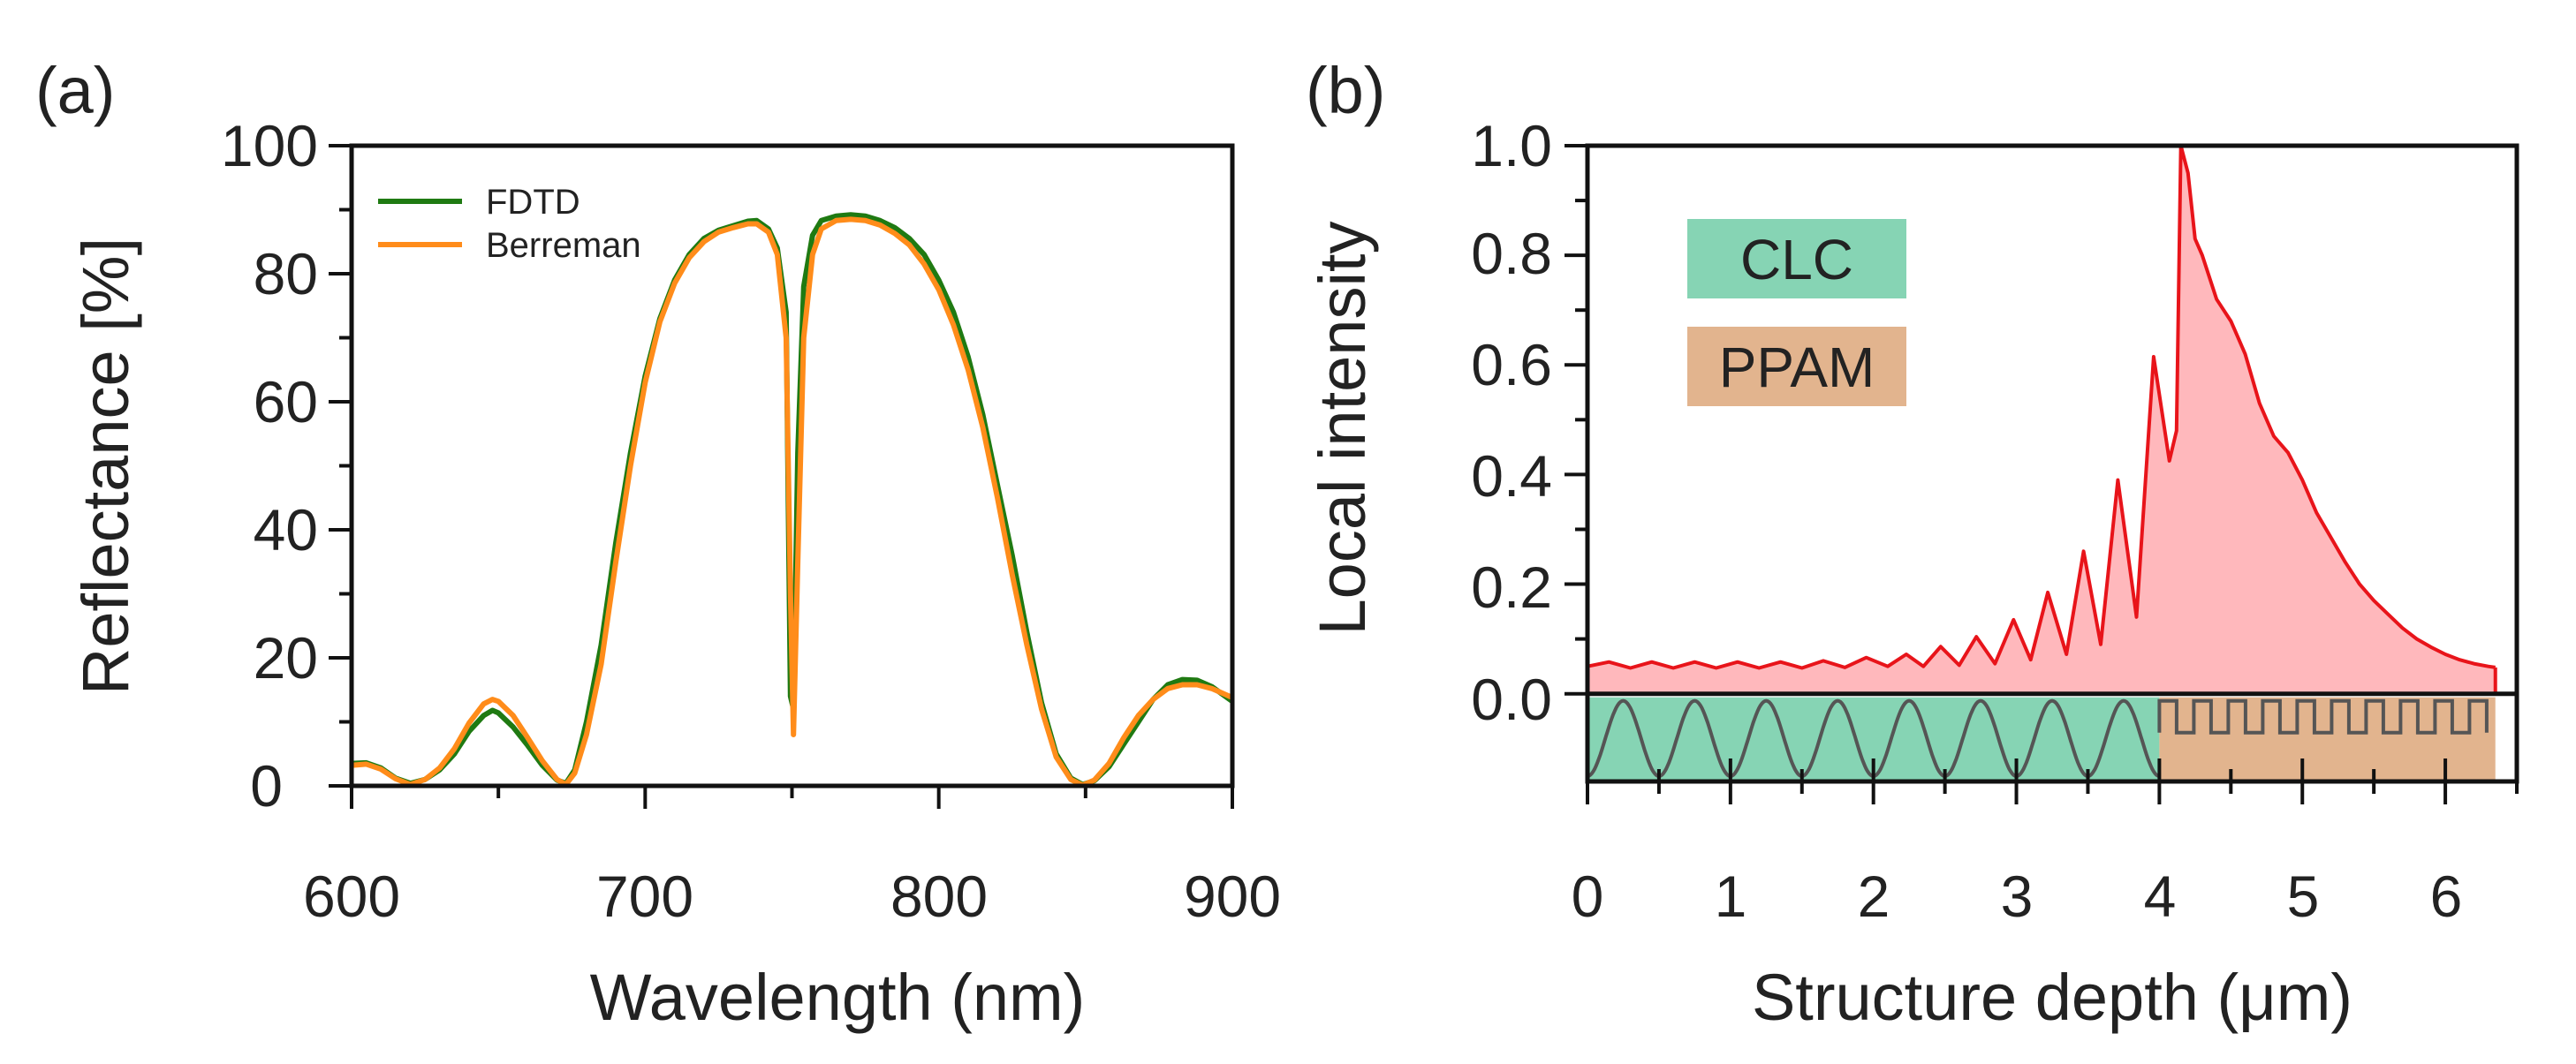 This screenshot has height=1064, width=2576. Describe the element at coordinates (2303, 896) in the screenshot. I see `panel-b-xtick-label: 5` at that location.